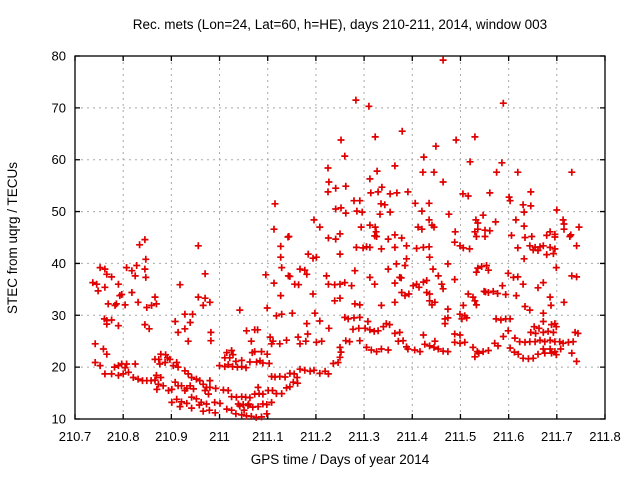 The height and width of the screenshot is (485, 640). What do you see at coordinates (59, 367) in the screenshot?
I see `y-tick-label: 20` at bounding box center [59, 367].